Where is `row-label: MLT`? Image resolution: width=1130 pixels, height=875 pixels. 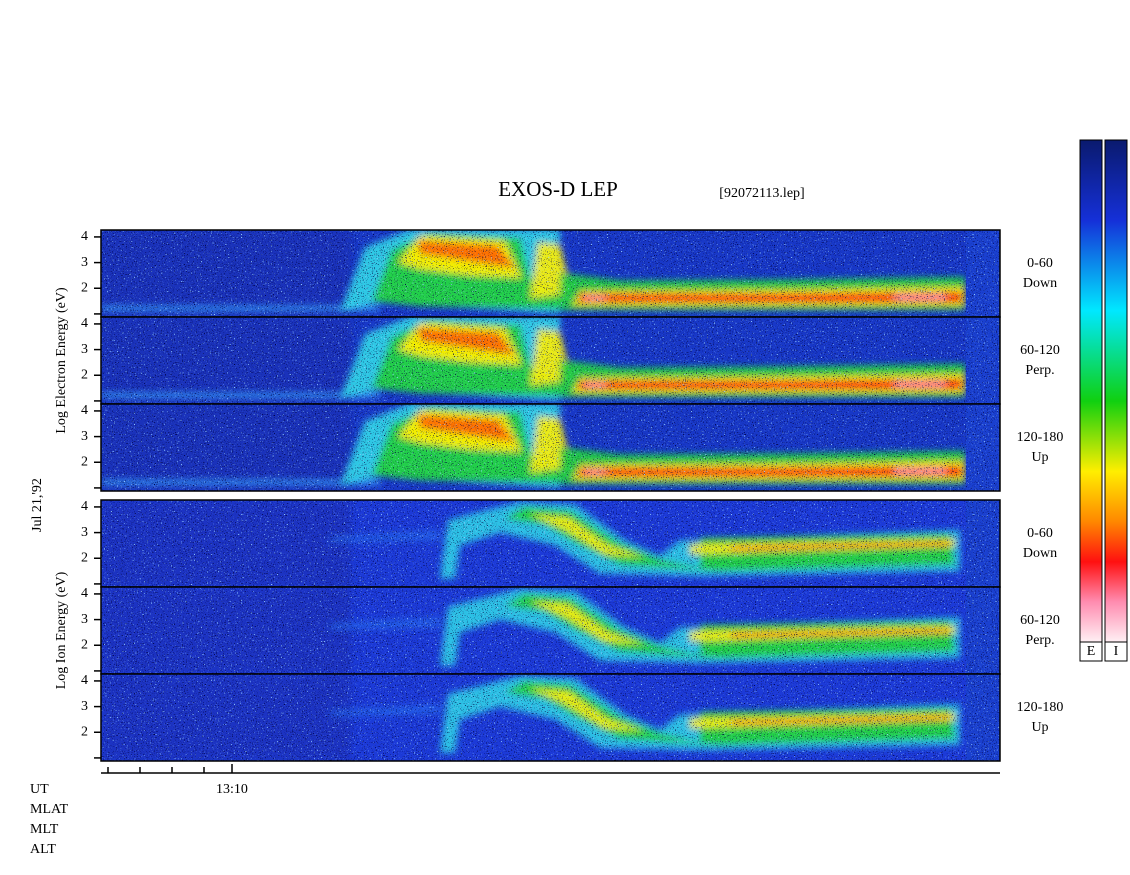 row-label: MLT is located at coordinates (44, 829).